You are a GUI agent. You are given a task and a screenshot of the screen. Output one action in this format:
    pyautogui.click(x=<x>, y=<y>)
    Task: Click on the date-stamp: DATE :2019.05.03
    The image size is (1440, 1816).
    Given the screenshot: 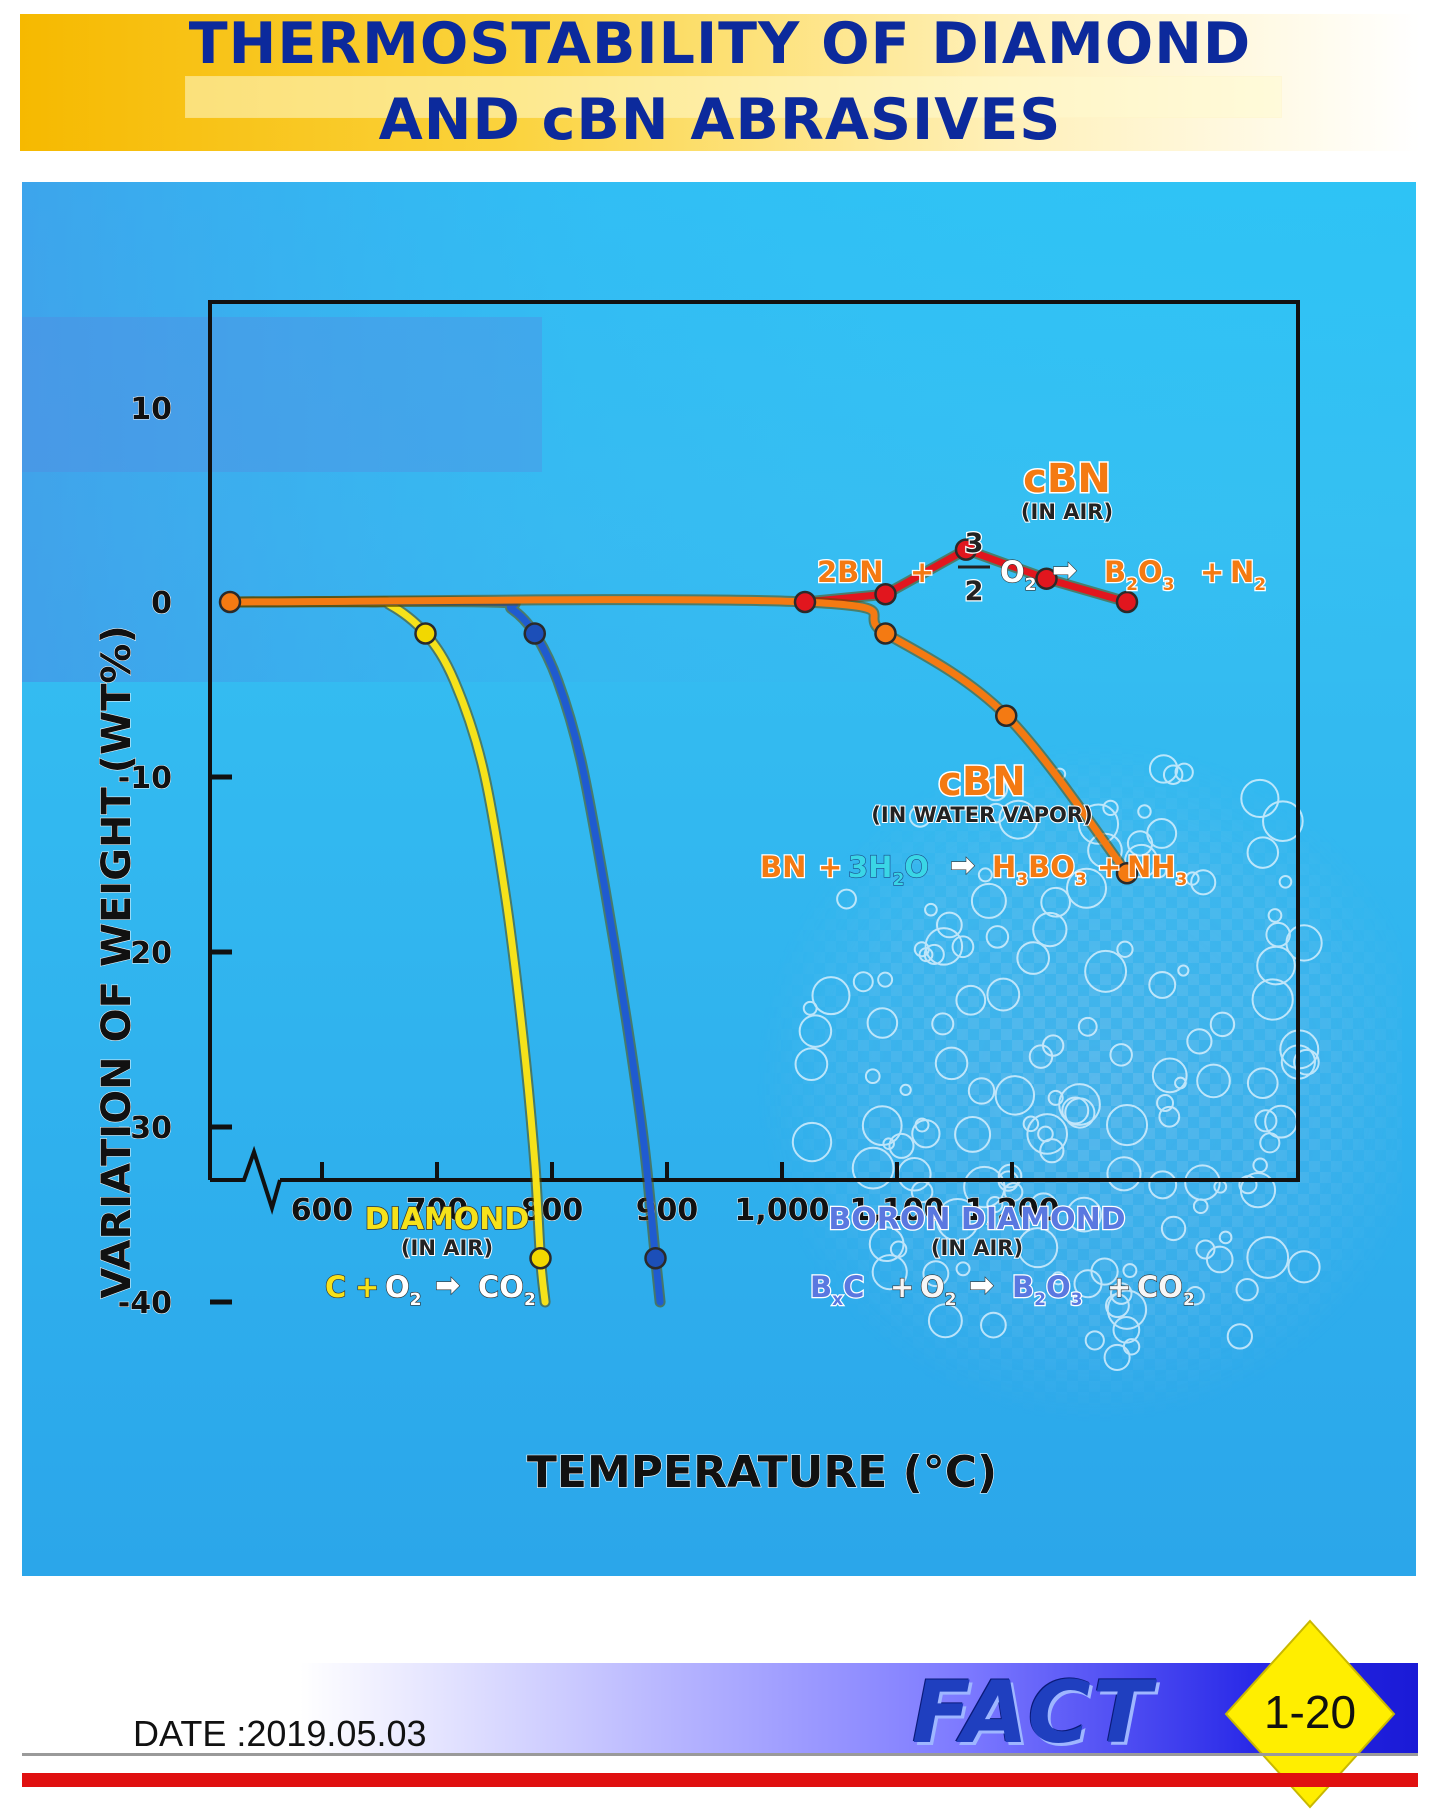 What is the action you would take?
    pyautogui.click(x=280, y=1734)
    